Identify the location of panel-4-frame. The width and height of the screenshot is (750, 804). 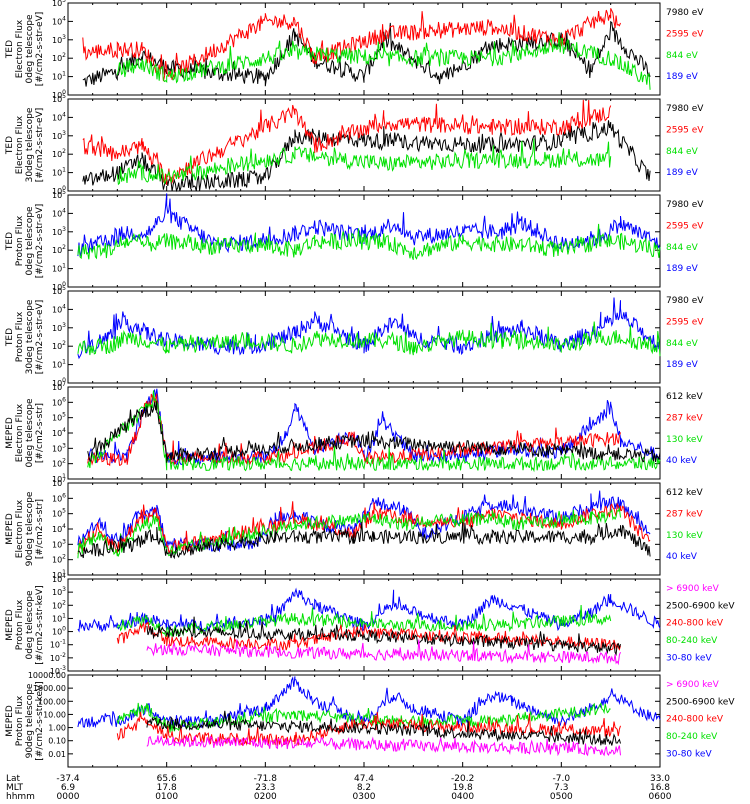
(364, 337).